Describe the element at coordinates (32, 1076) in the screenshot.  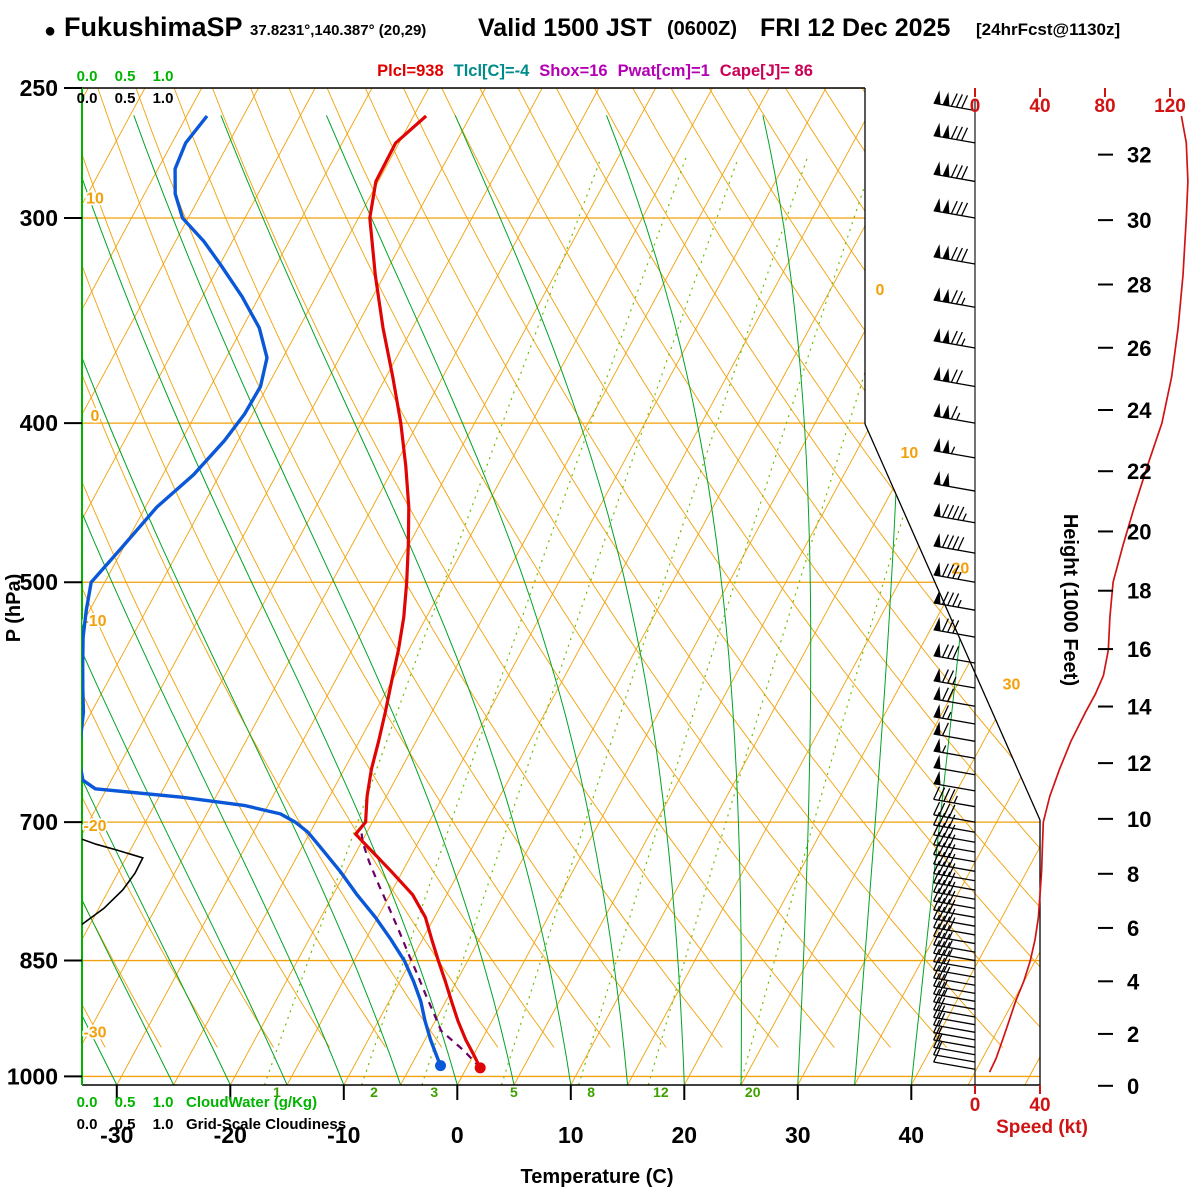
I see `pressure-tick-label: 1000` at that location.